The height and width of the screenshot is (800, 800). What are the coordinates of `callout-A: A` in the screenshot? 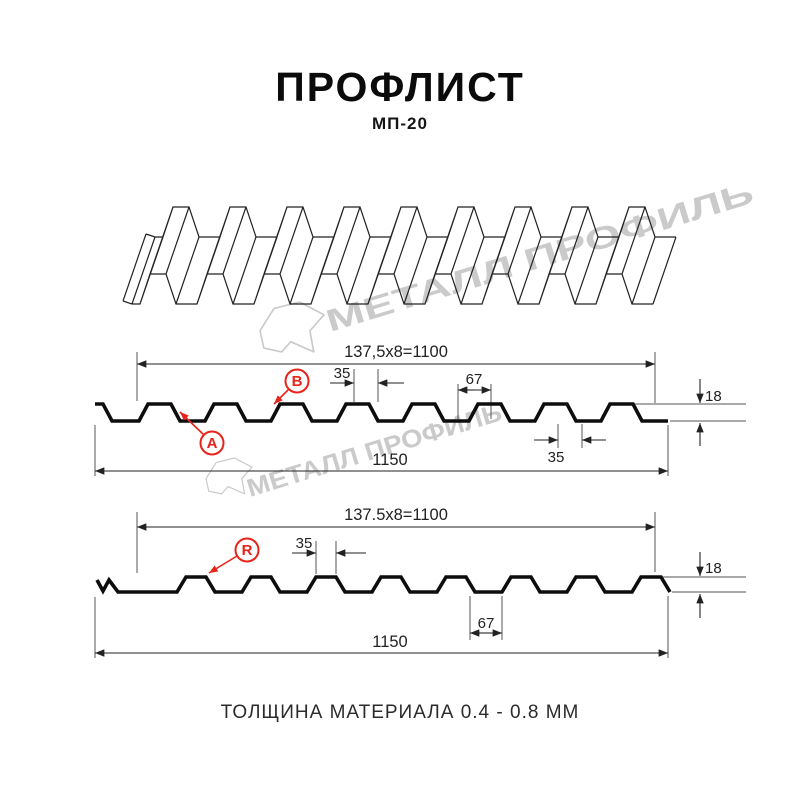 It's located at (202, 433).